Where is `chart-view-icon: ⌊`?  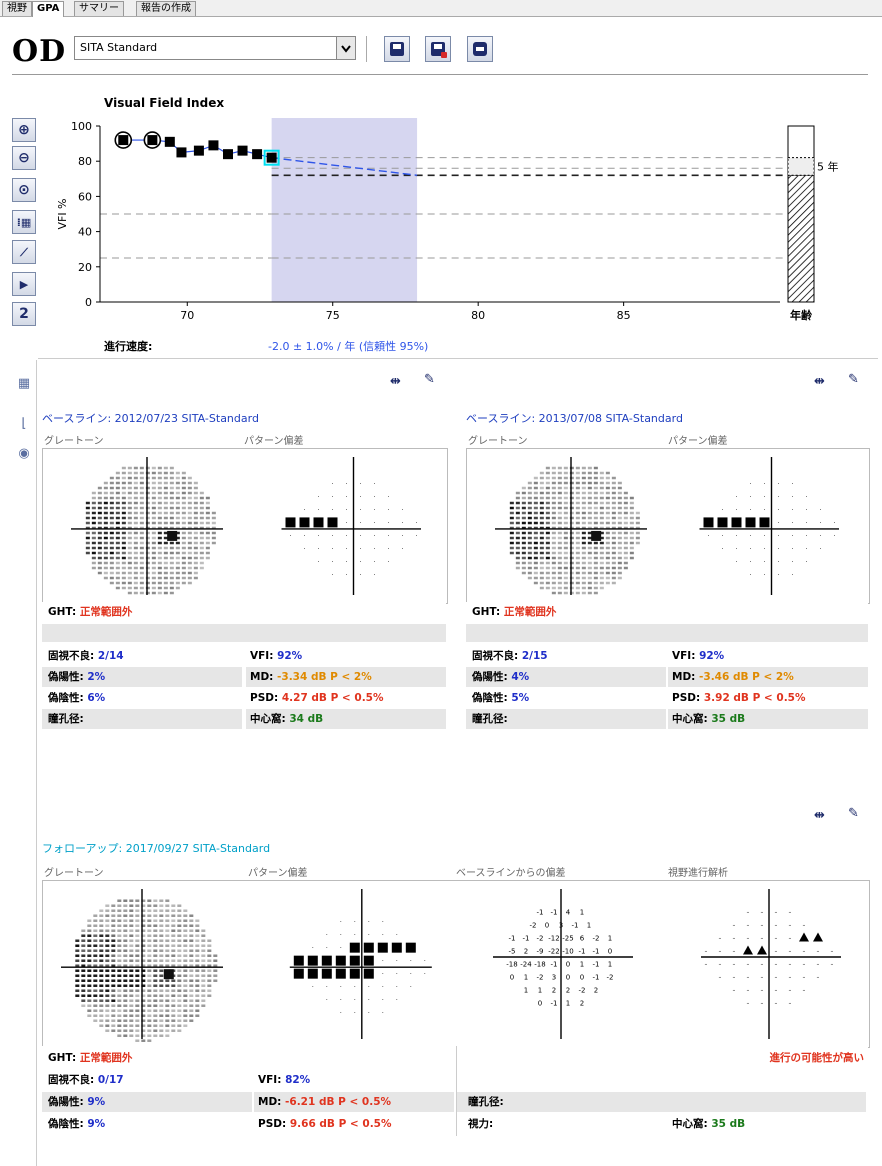
chart-view-icon: ⌊ is located at coordinates (24, 423).